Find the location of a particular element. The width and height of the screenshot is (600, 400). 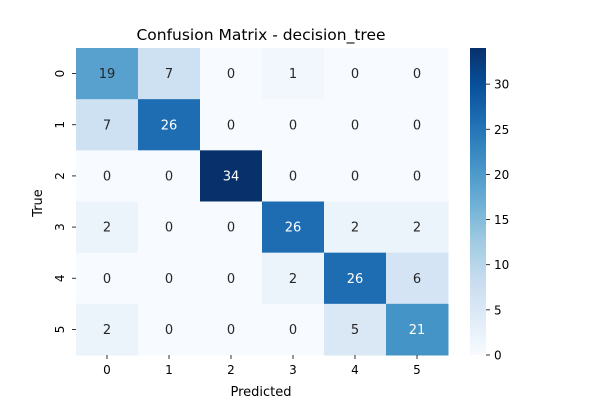

colorbar-tick-label: 10 is located at coordinates (501, 265).